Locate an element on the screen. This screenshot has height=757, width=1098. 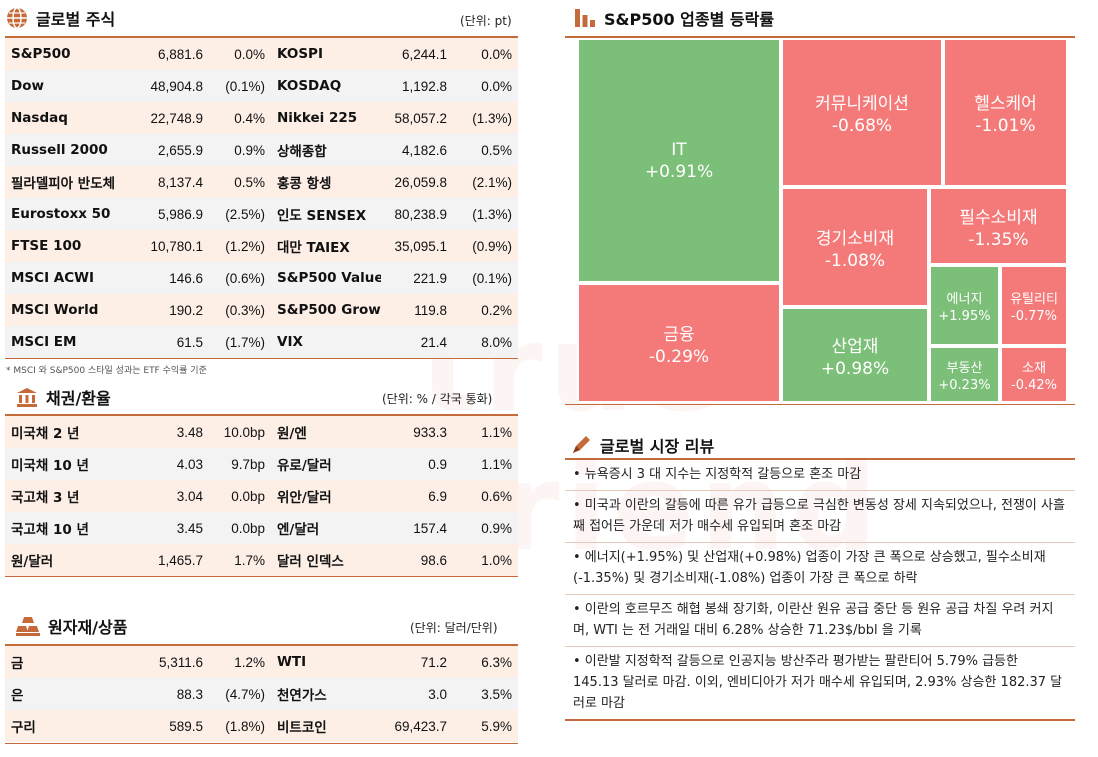
sector-name: 유틸리티 is located at coordinates (1034, 299).